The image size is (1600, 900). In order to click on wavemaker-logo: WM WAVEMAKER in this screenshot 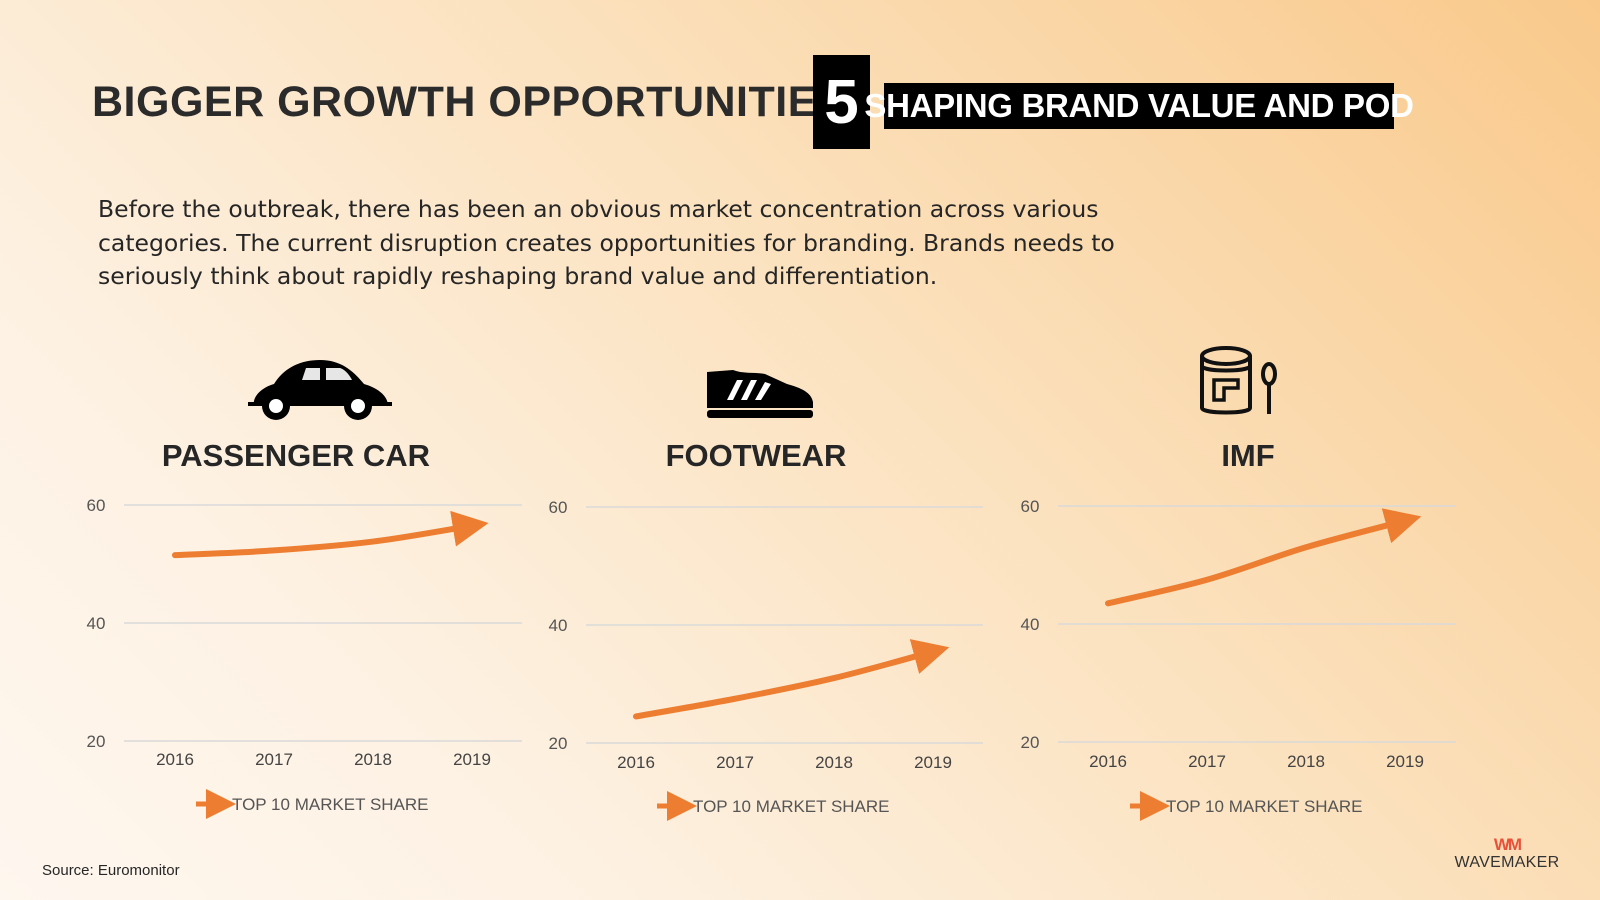, I will do `click(1507, 854)`.